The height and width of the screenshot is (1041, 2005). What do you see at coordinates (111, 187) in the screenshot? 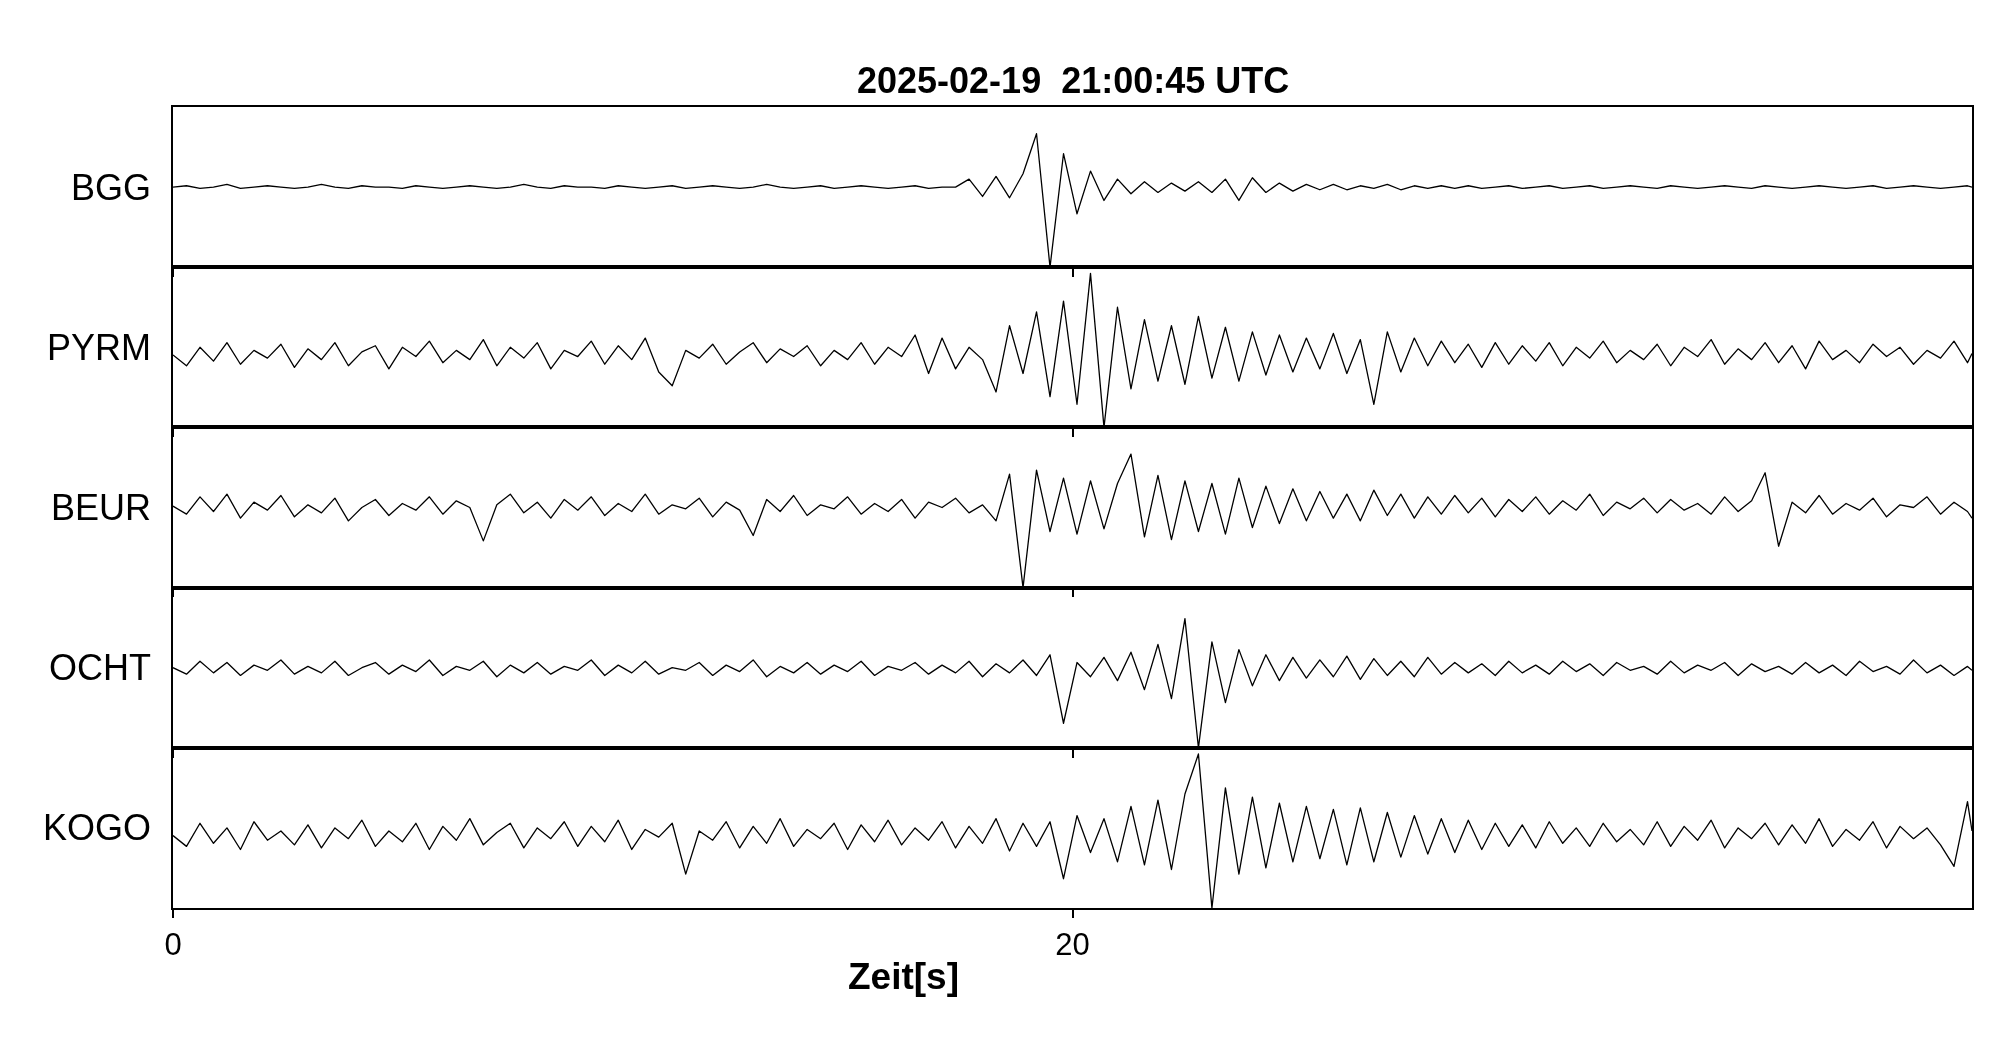
I see `y-axis-title: BGG` at bounding box center [111, 187].